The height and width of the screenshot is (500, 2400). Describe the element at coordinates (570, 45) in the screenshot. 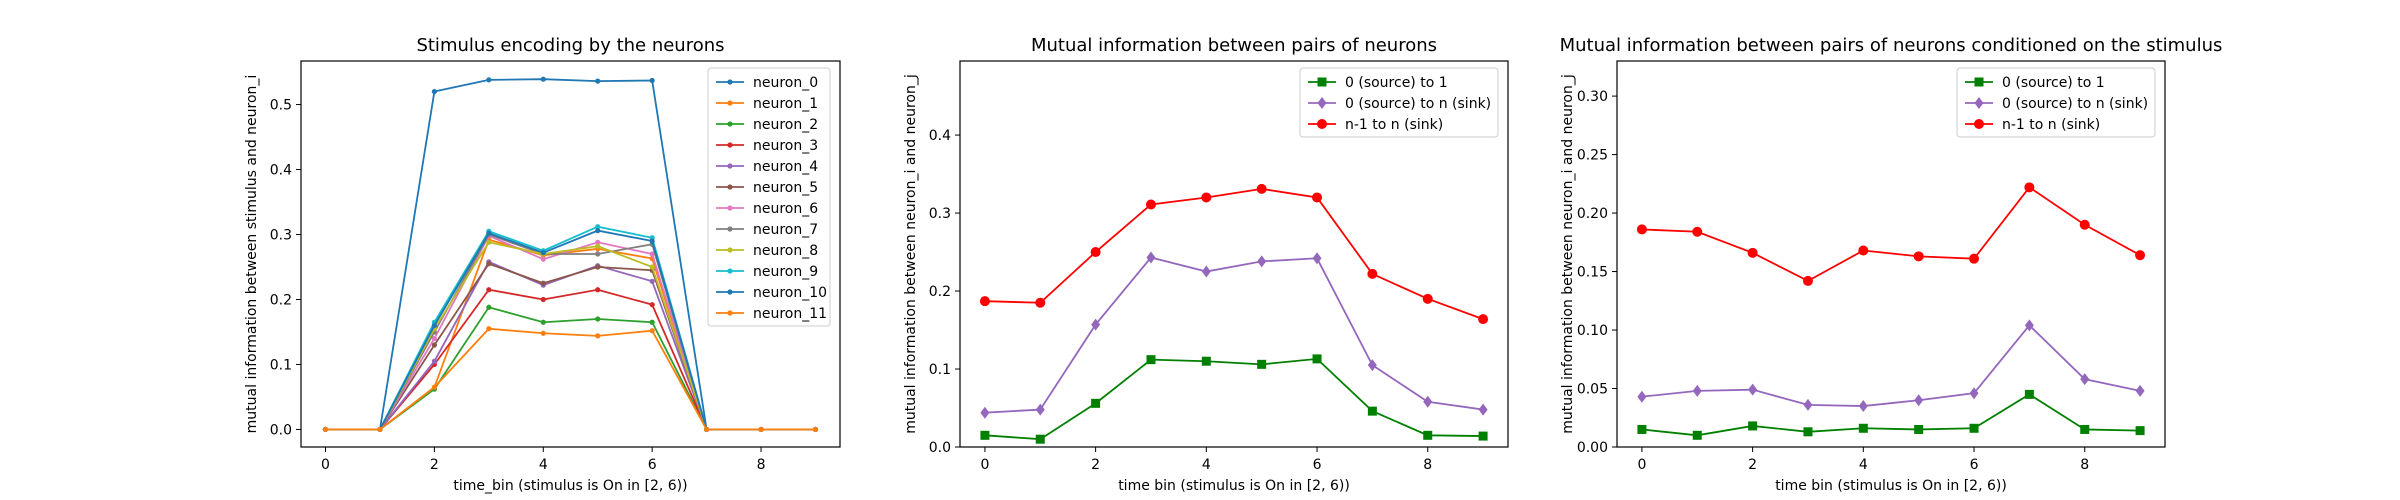

I see `chart-title: Stimulus encoding by the neurons` at that location.